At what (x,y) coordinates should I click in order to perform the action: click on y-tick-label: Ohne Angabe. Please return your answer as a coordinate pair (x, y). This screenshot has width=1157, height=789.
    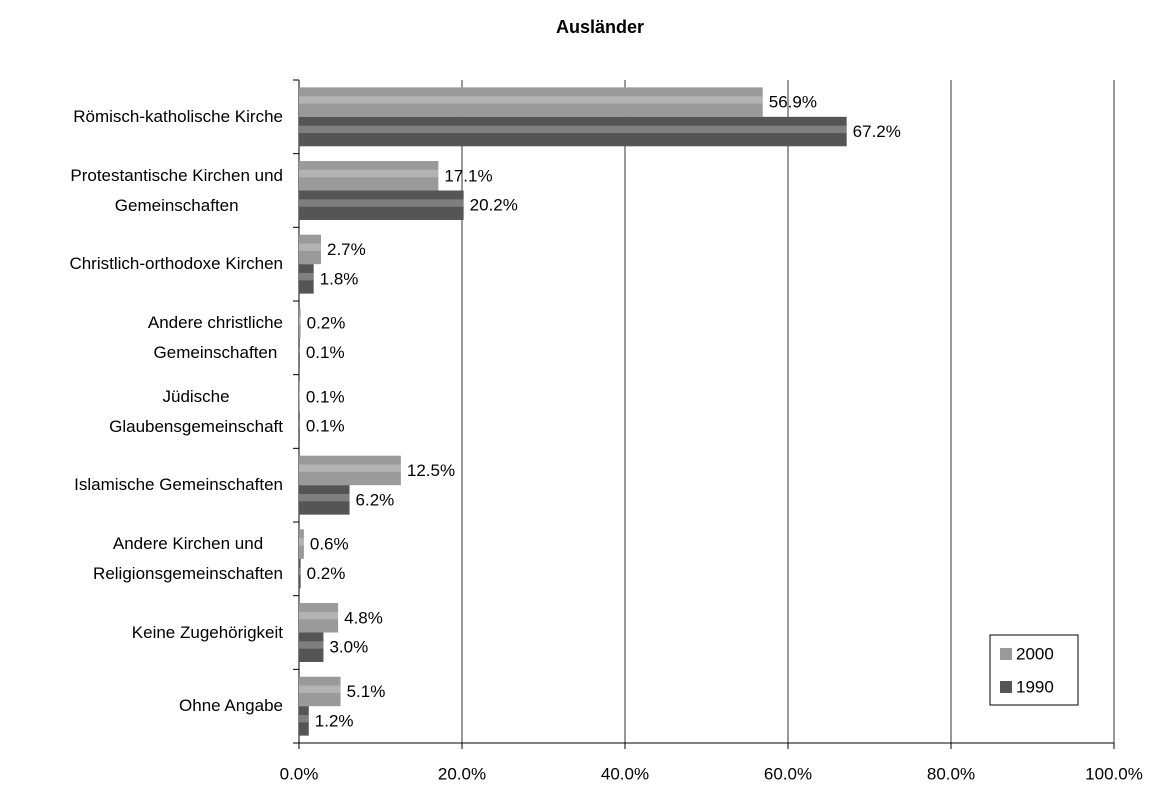
    Looking at the image, I should click on (141, 706).